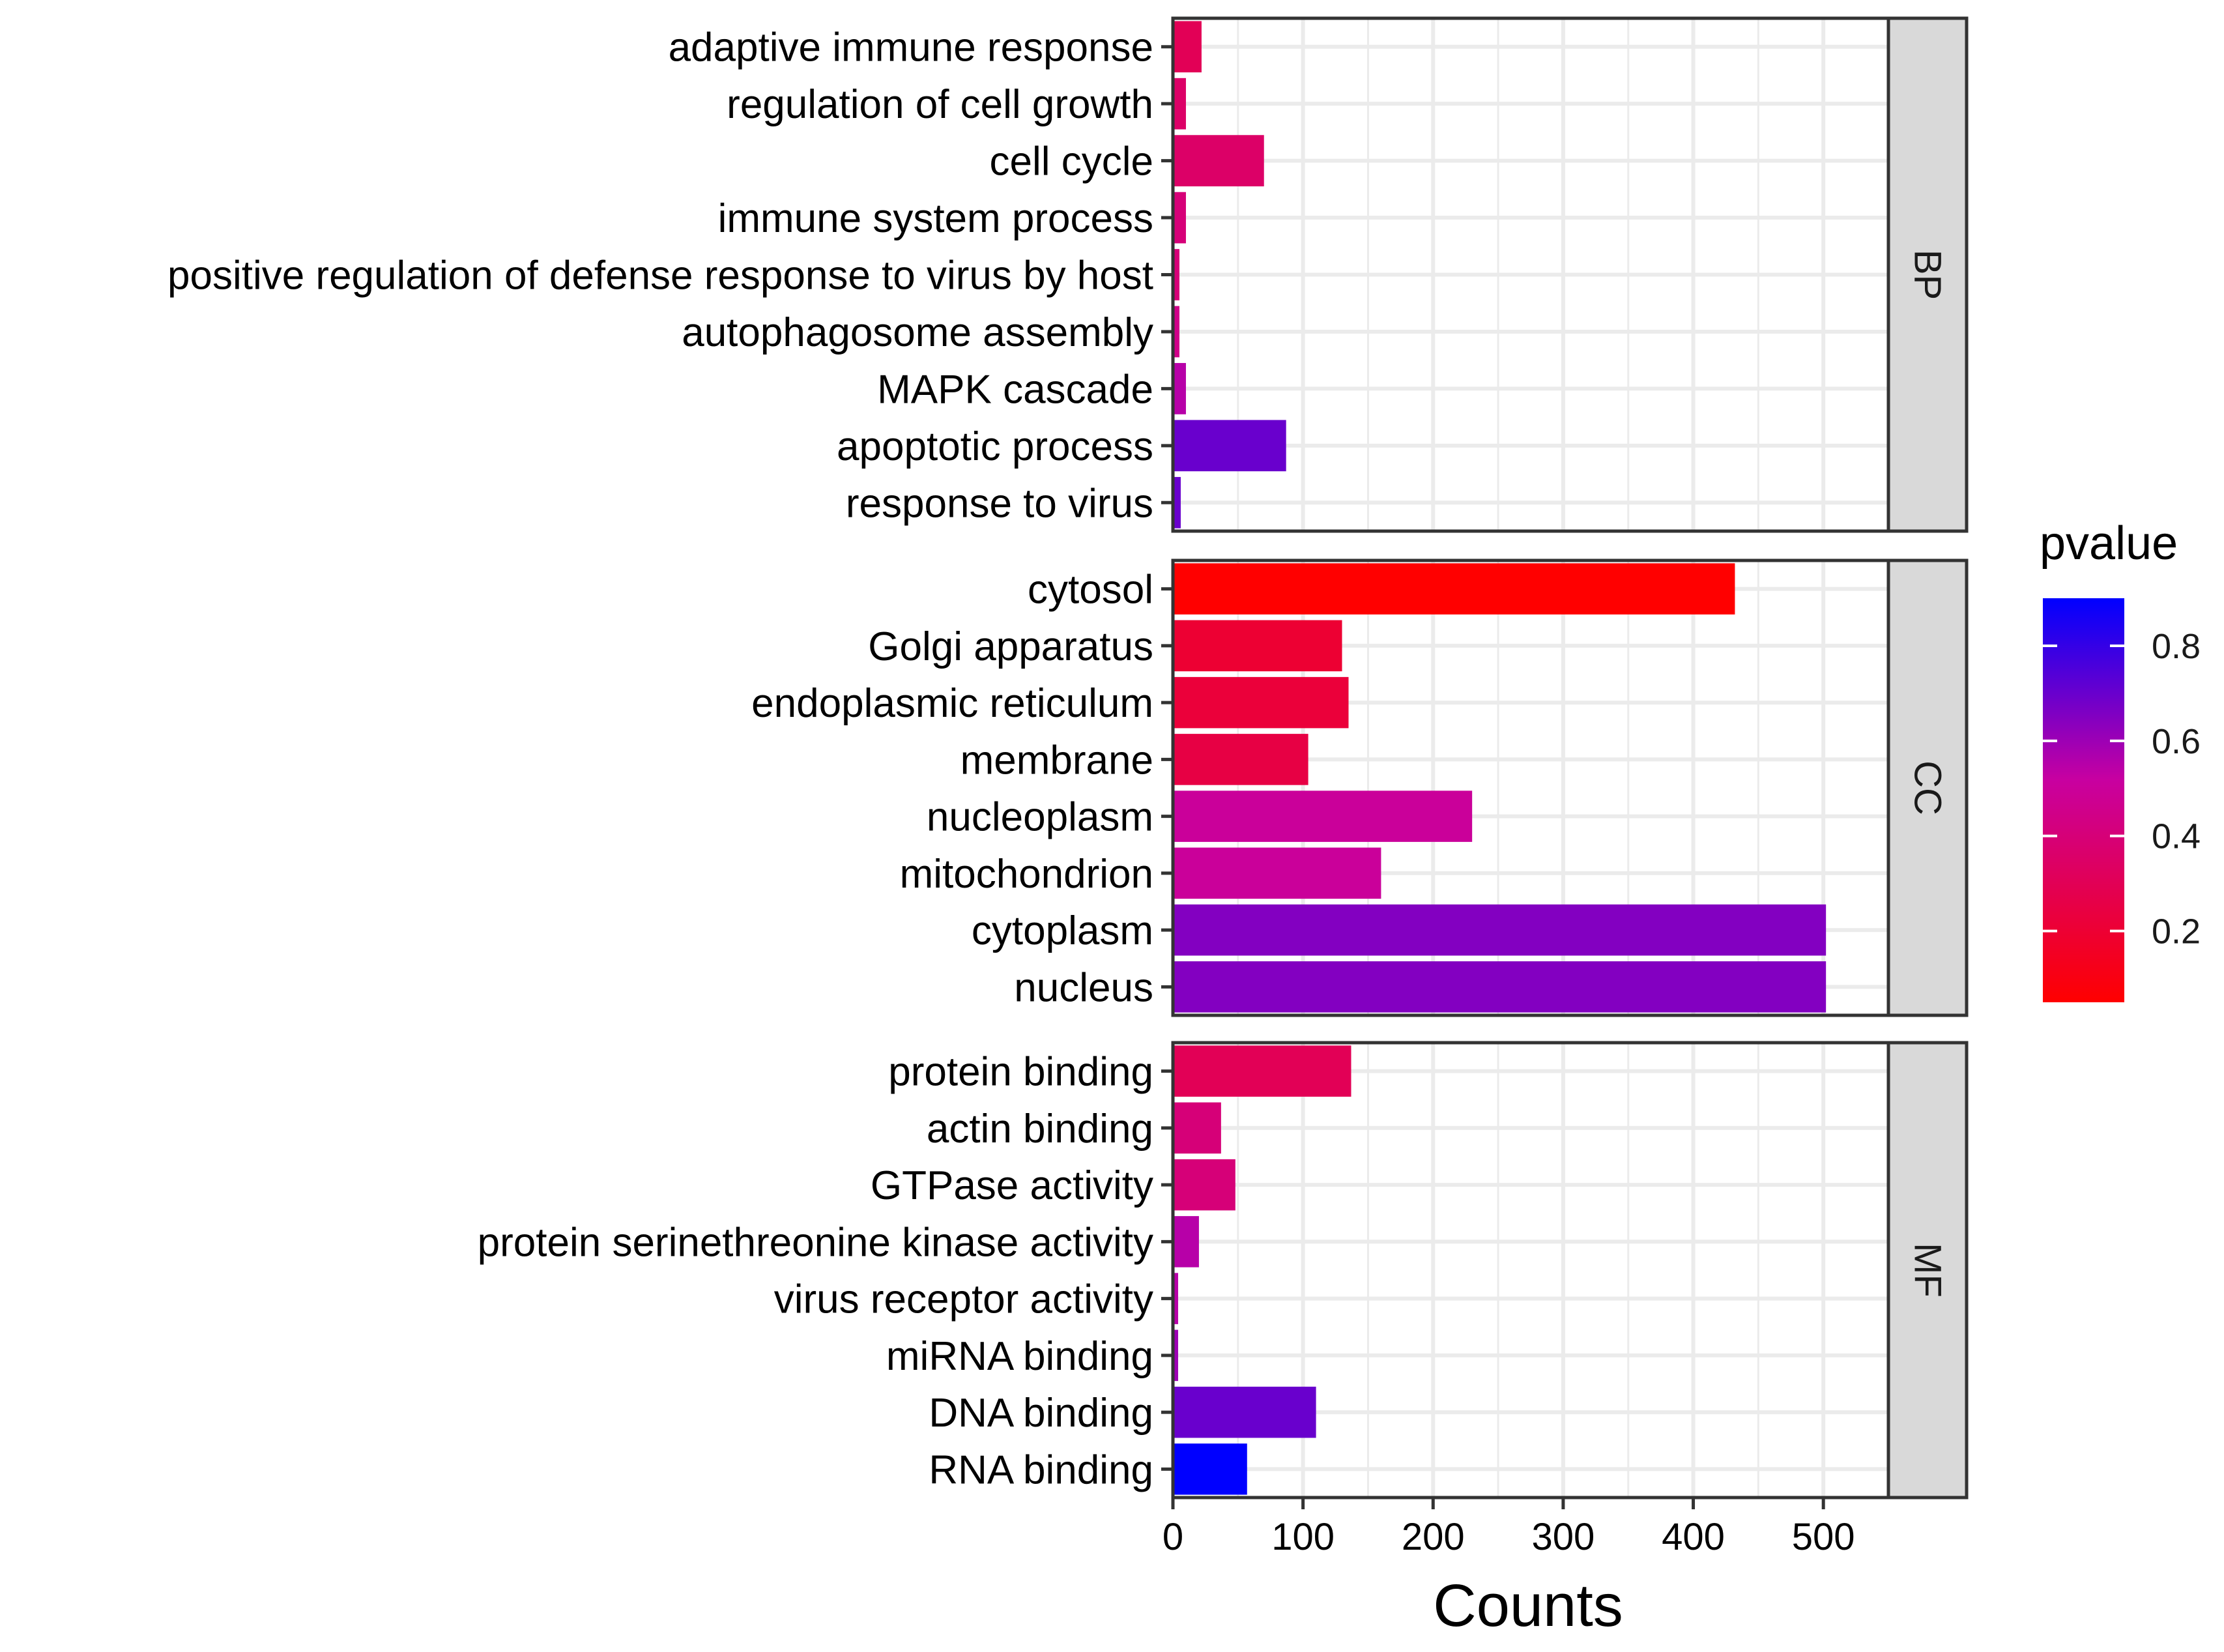  I want to click on x-tick-label: 400, so click(1693, 1537).